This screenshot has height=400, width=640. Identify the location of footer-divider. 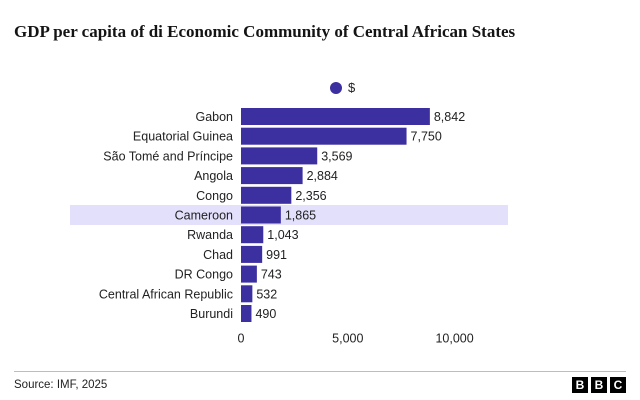
(320, 371).